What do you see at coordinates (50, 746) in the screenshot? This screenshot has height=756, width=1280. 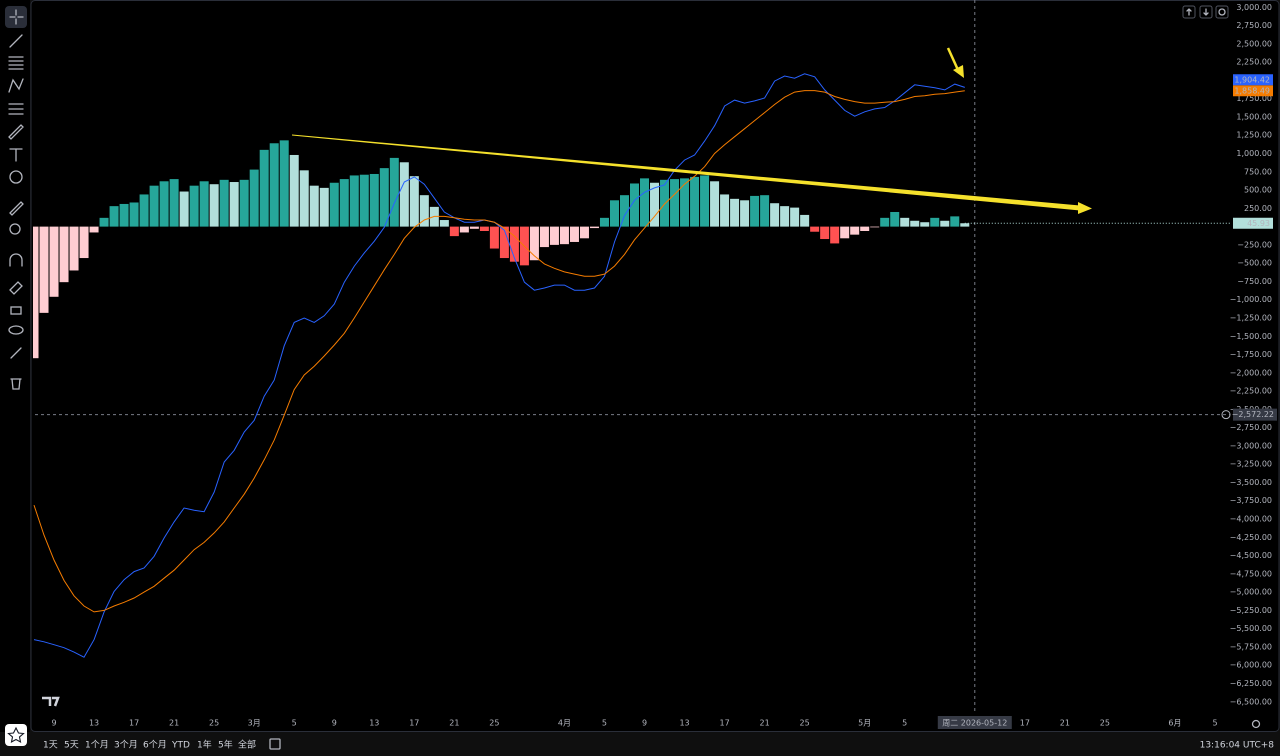 I see `timeframe-button: 1天` at bounding box center [50, 746].